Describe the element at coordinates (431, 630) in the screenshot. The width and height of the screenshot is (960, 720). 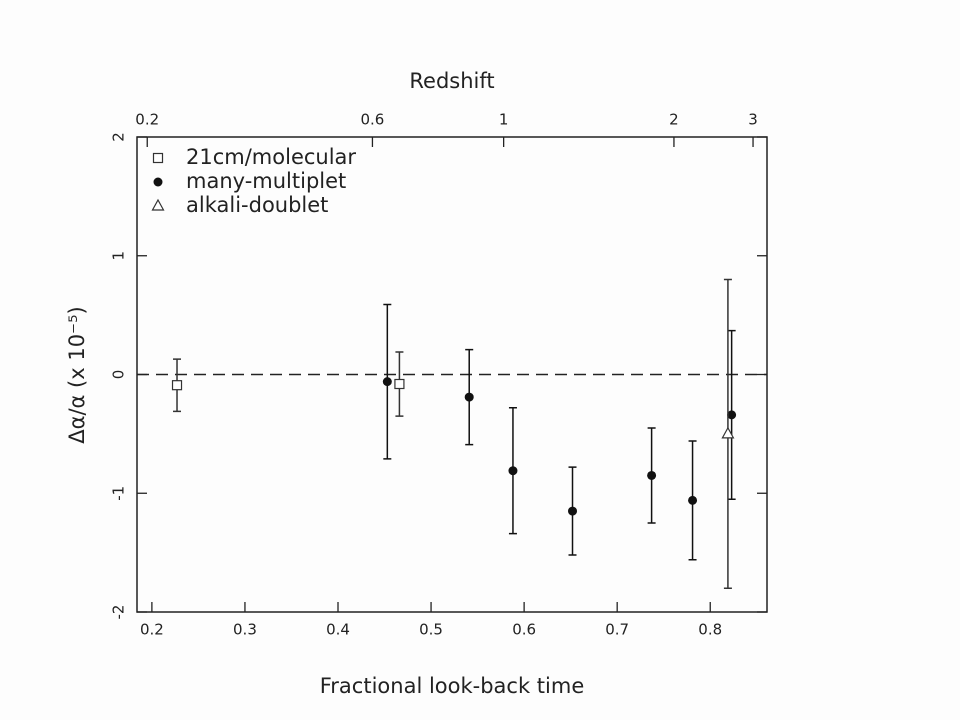
I see `x-tick-label: 0.5` at that location.